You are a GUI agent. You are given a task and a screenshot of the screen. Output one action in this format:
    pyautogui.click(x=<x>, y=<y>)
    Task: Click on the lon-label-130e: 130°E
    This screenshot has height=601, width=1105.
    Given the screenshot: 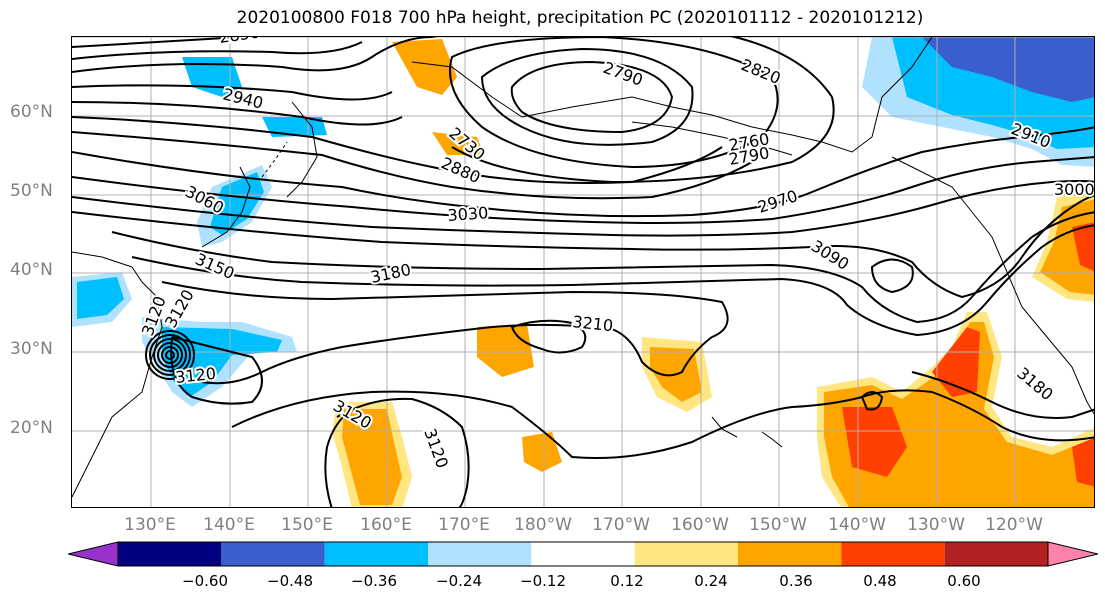 What is the action you would take?
    pyautogui.click(x=150, y=525)
    